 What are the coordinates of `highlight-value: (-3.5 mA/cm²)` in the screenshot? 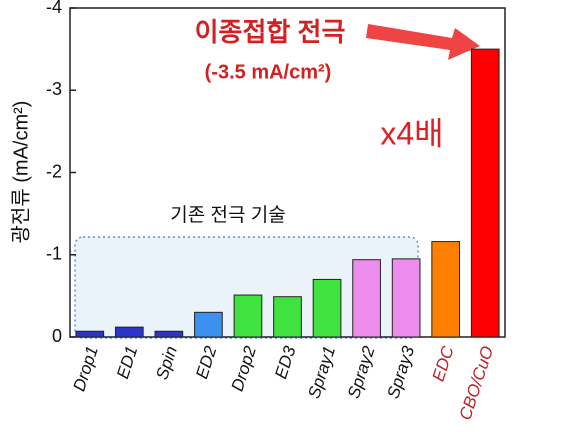 It's located at (268, 72).